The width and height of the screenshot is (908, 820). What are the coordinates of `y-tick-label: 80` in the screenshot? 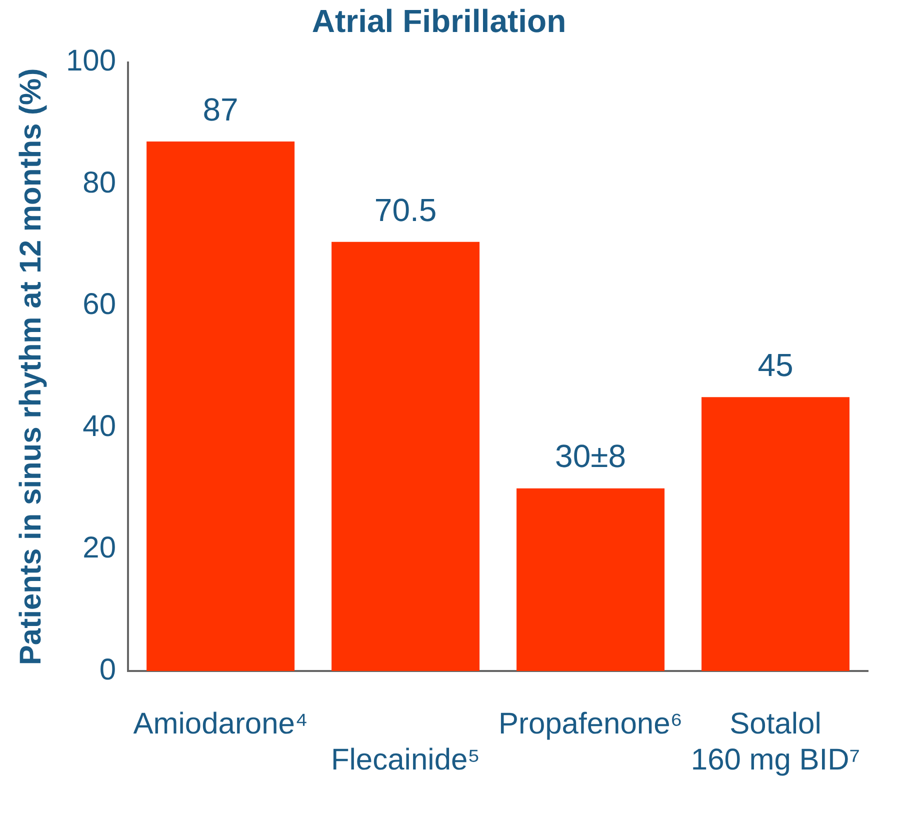 It's located at (99, 183).